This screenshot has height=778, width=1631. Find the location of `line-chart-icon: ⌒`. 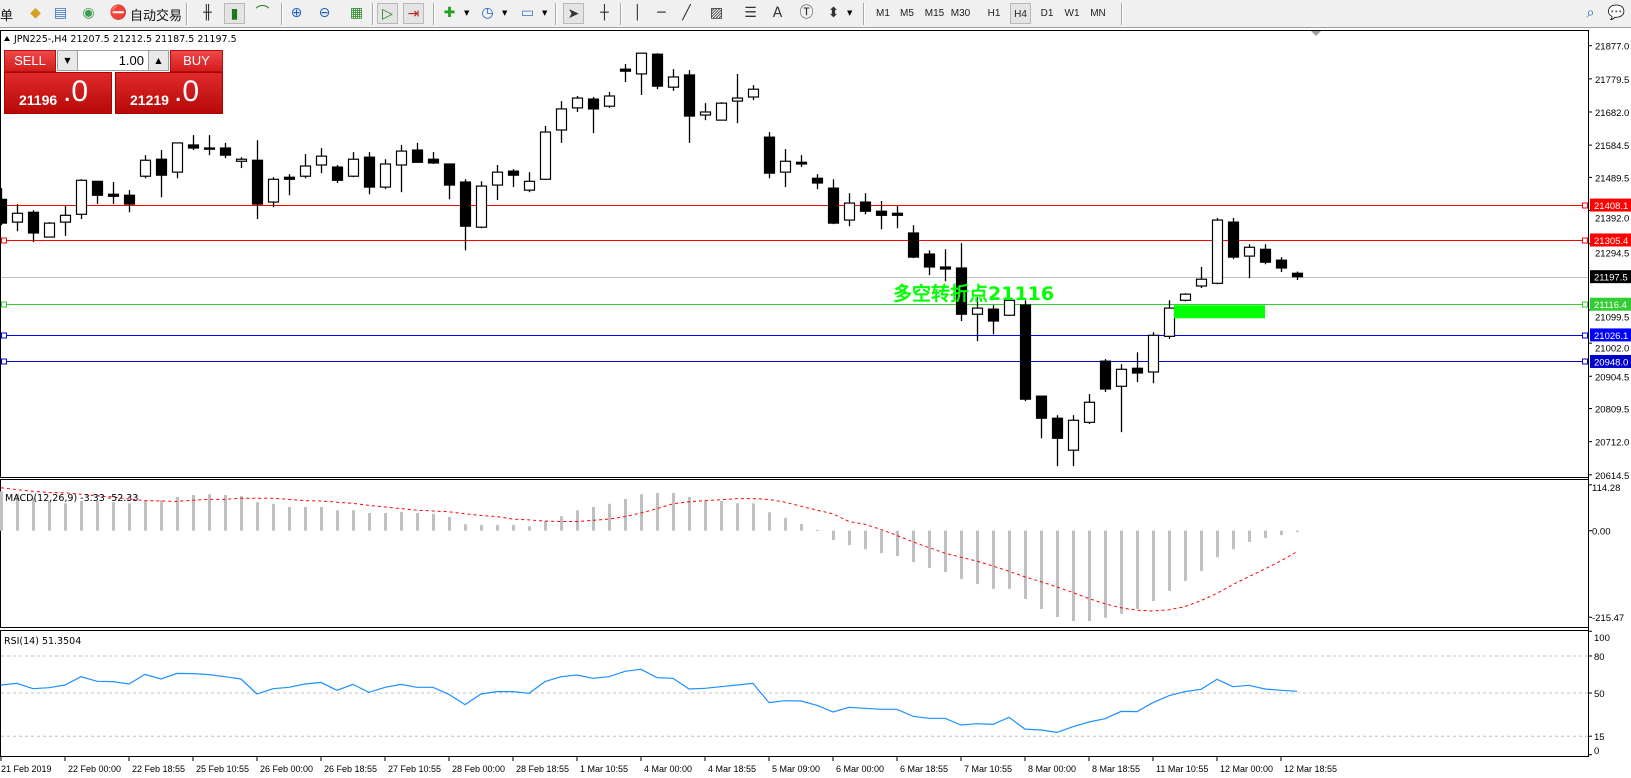

line-chart-icon: ⌒ is located at coordinates (262, 13).